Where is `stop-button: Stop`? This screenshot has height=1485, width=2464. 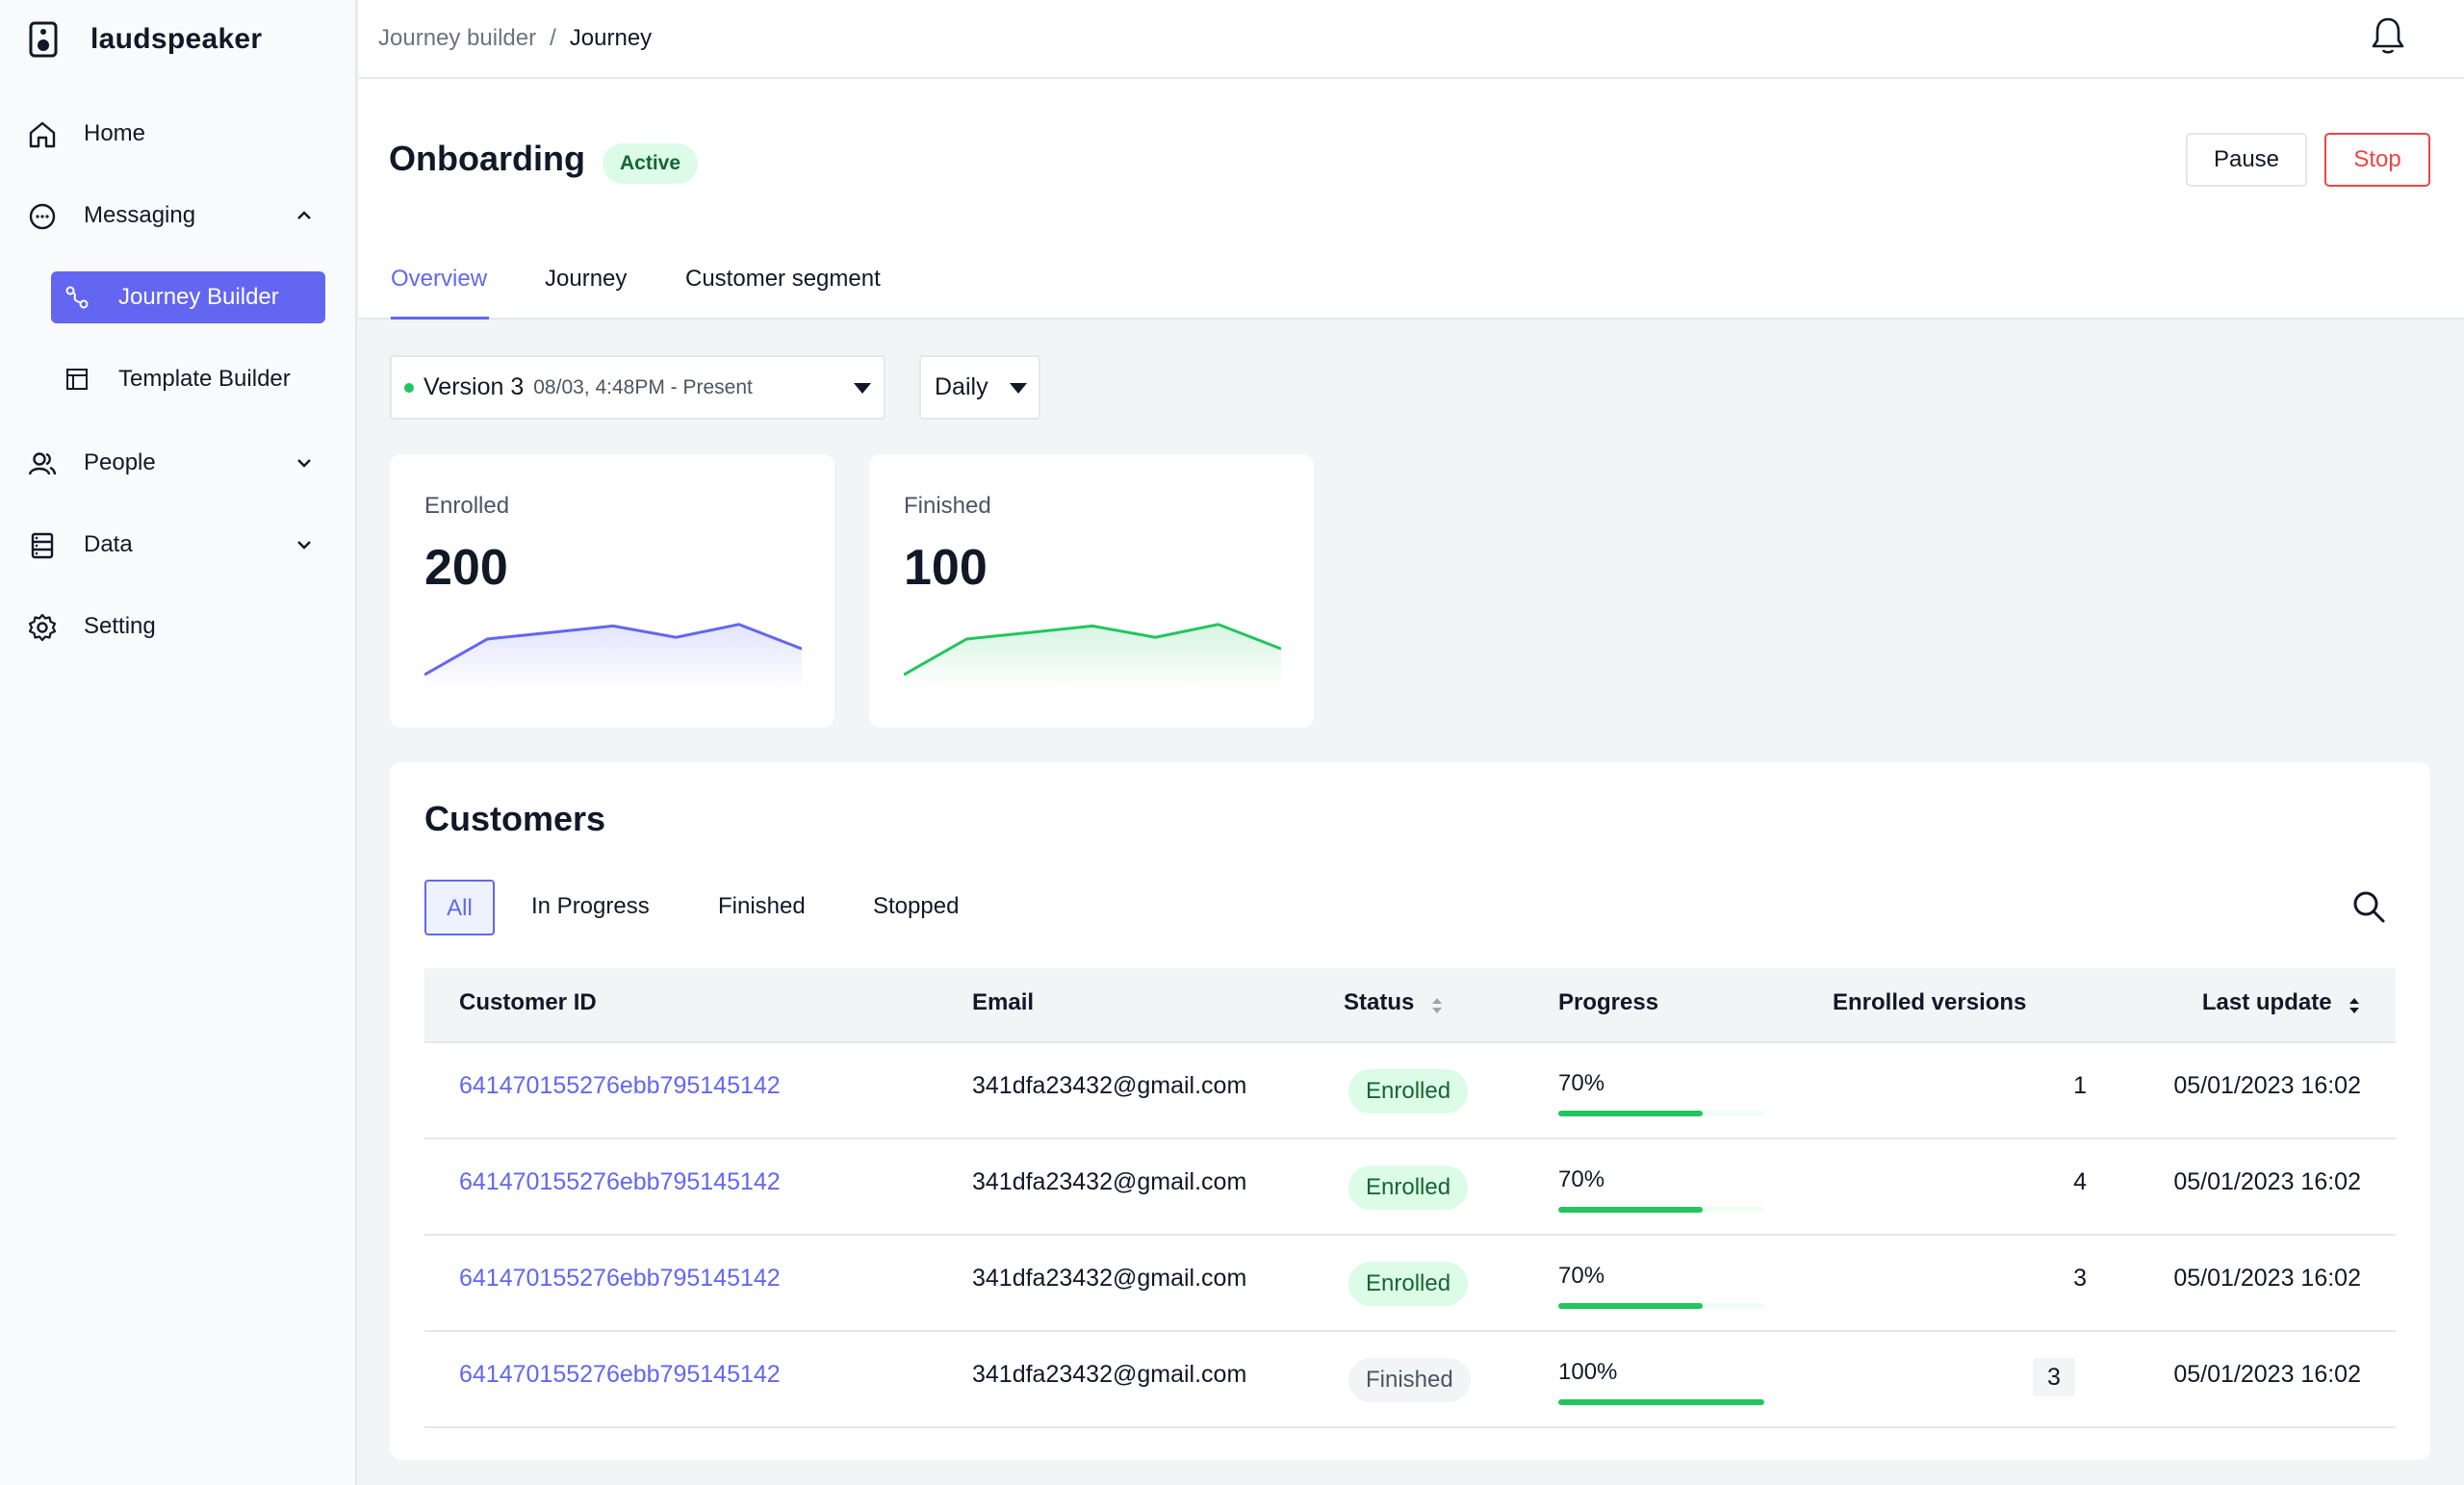 stop-button: Stop is located at coordinates (2377, 160).